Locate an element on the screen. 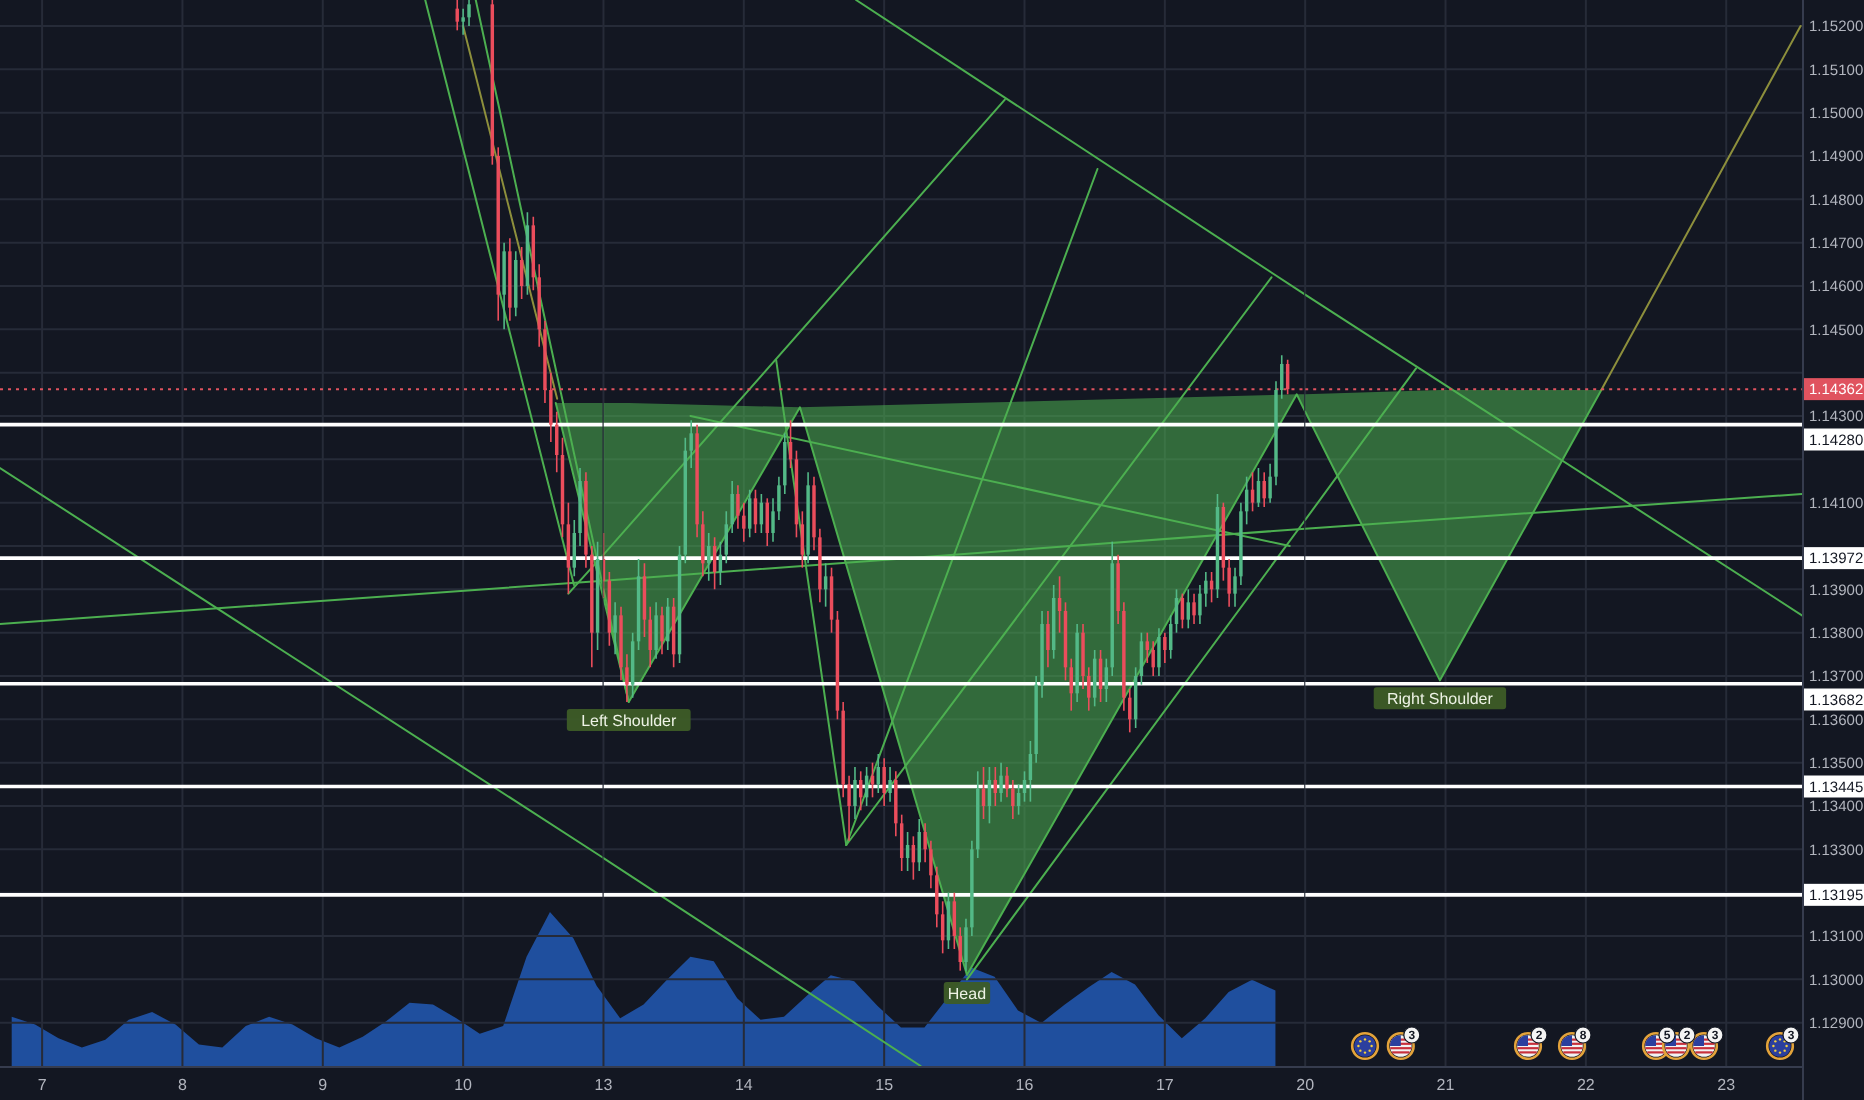 The image size is (1864, 1100). x-tick-label: 16 is located at coordinates (1025, 1084).